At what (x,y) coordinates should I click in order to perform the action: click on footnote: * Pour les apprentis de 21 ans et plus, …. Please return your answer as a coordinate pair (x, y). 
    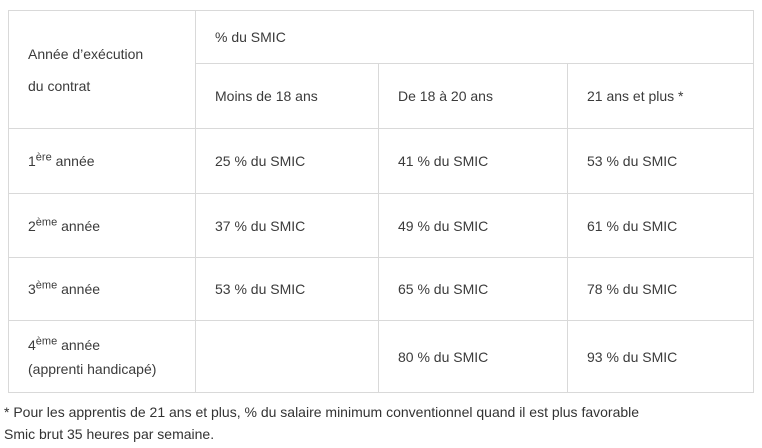
    Looking at the image, I should click on (381, 423).